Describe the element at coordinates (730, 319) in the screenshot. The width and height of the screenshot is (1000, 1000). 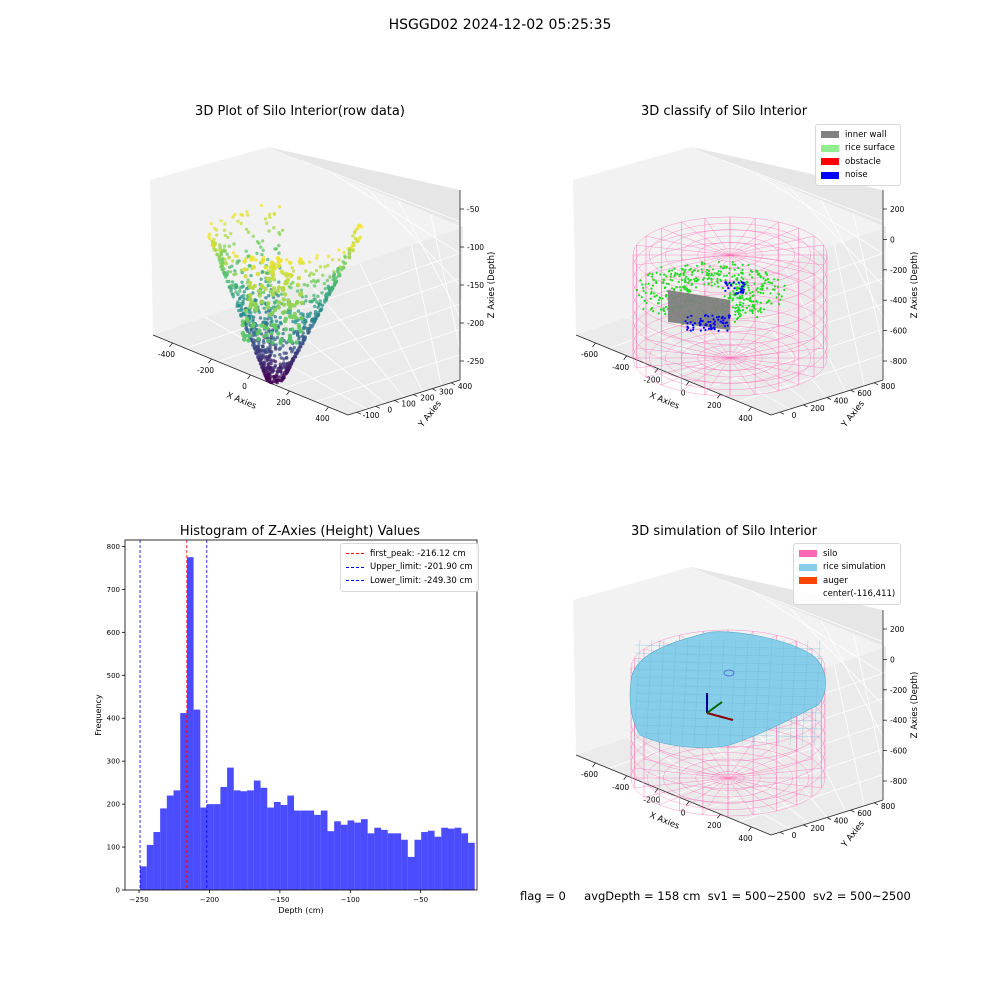
I see `silo-ring` at that location.